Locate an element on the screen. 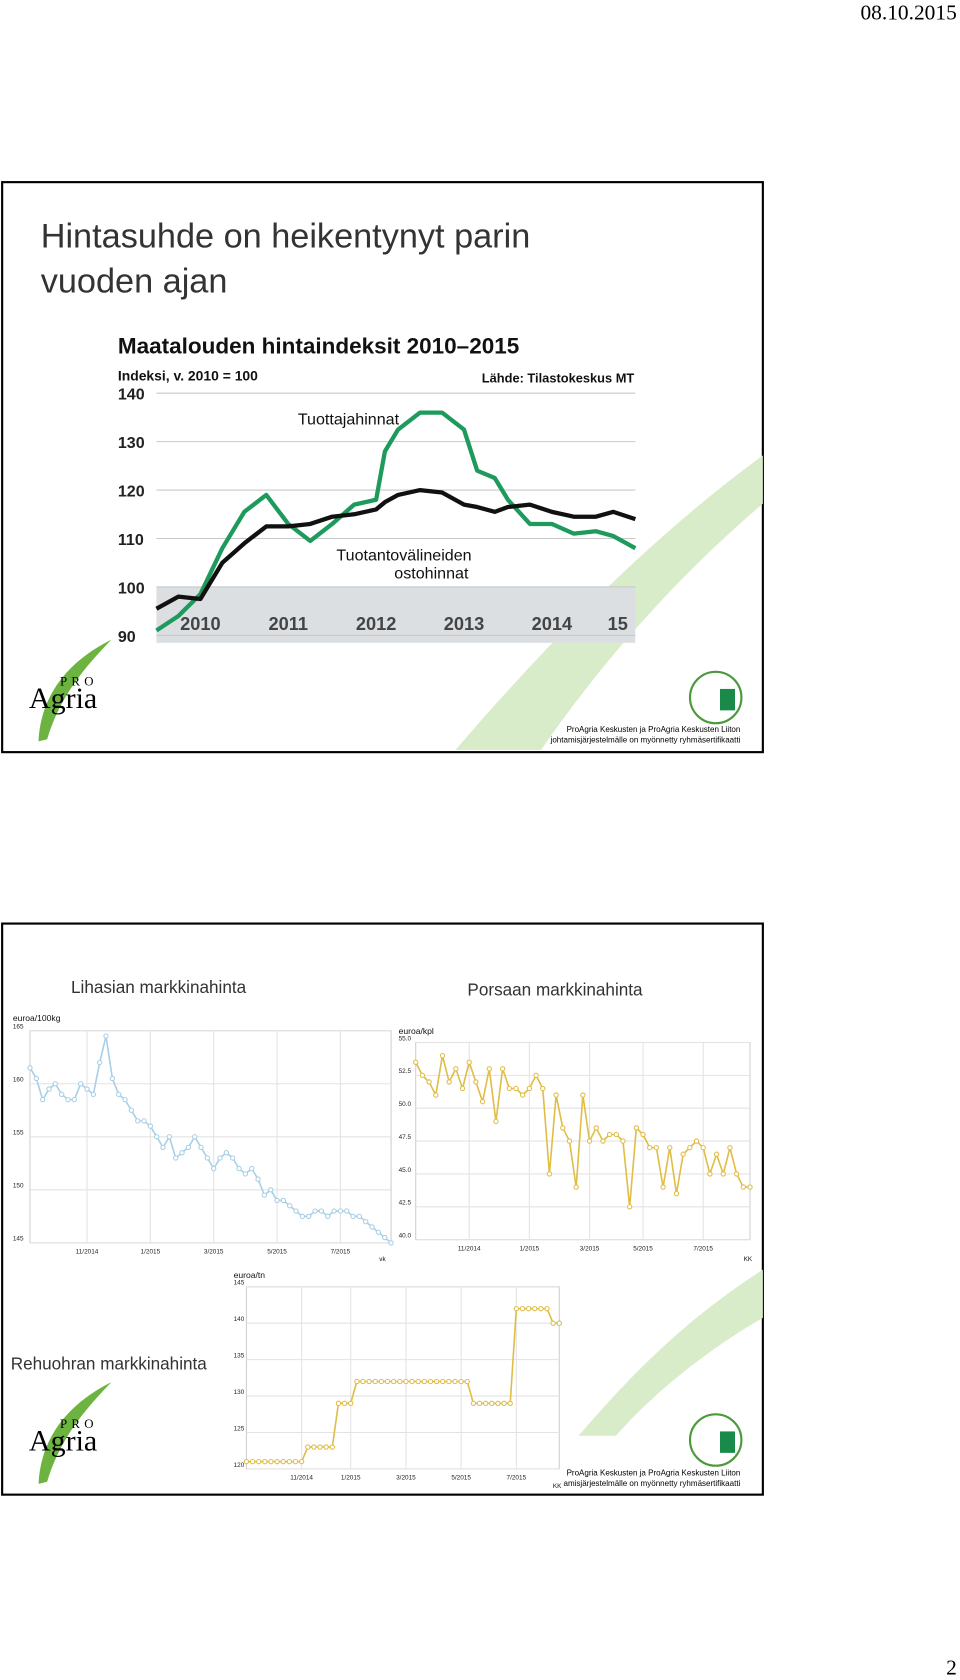 This screenshot has height=1680, width=960. x-tick-label: 2014 is located at coordinates (552, 624).